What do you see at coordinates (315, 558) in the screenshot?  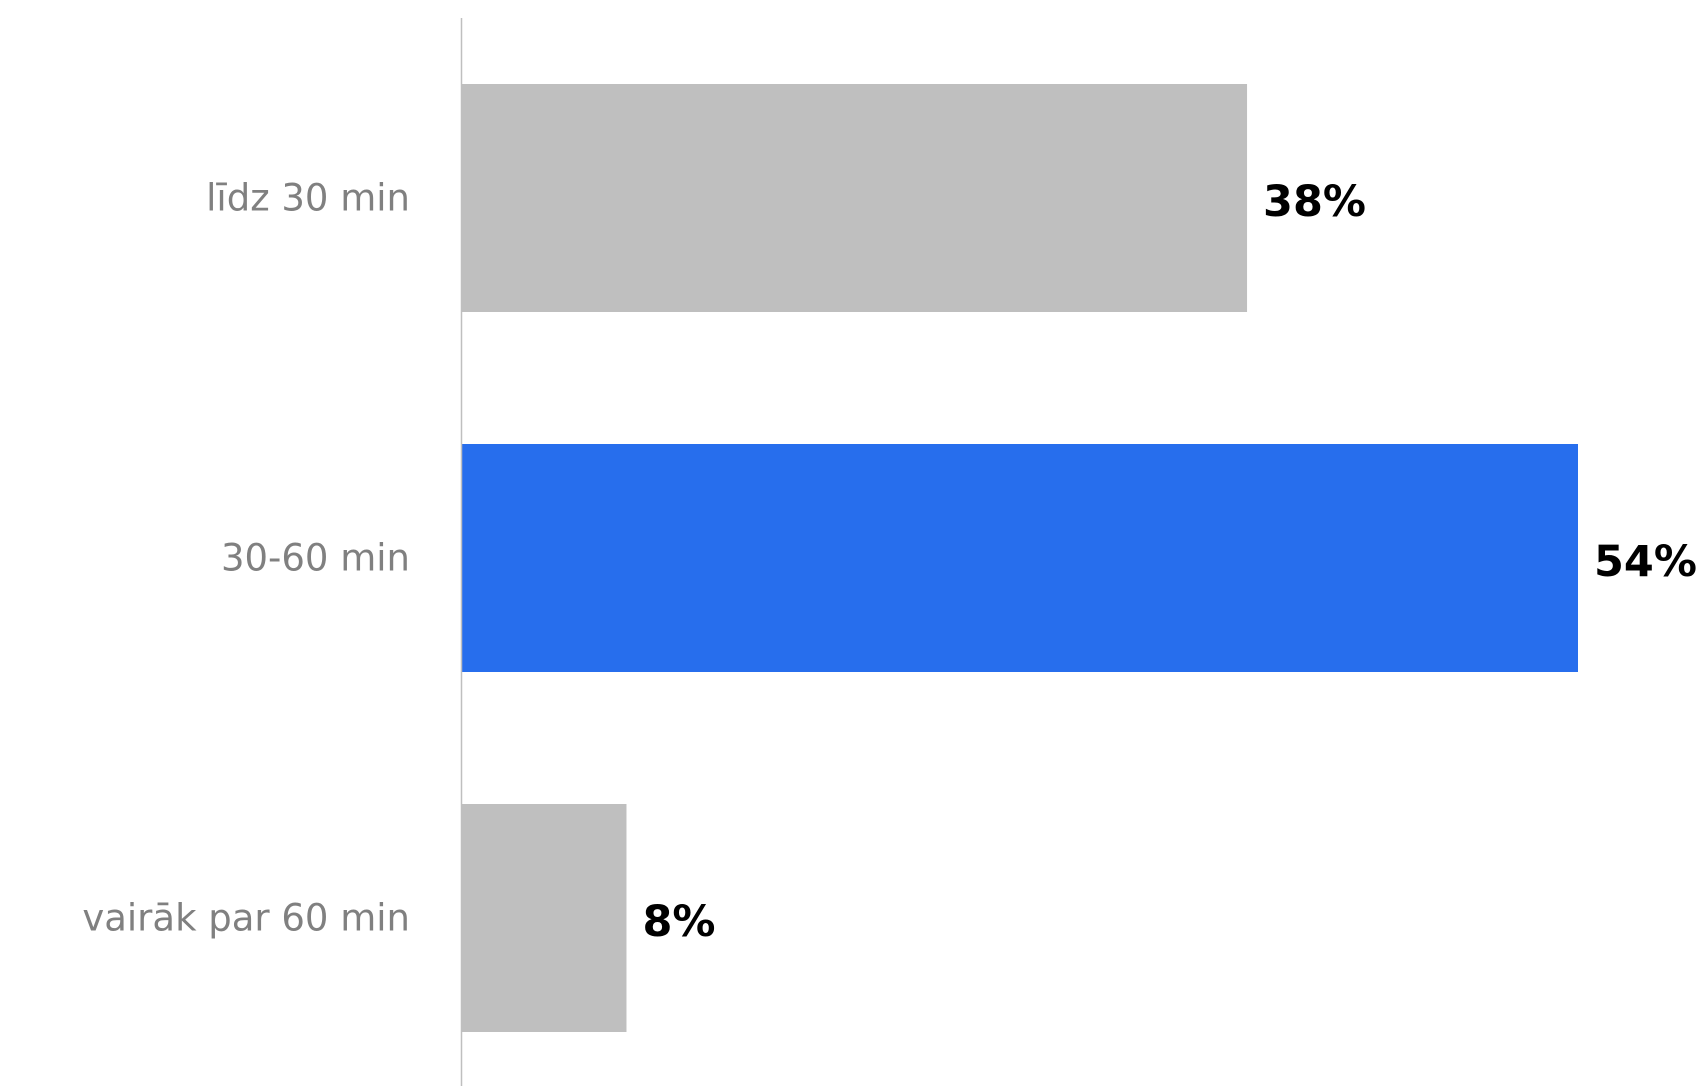 I see `category-label-1: 30-60 min` at bounding box center [315, 558].